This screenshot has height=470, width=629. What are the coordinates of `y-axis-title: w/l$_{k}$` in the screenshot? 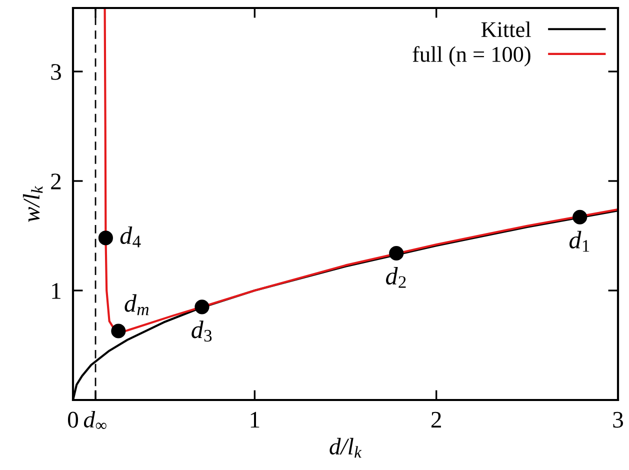 It's located at (32, 204).